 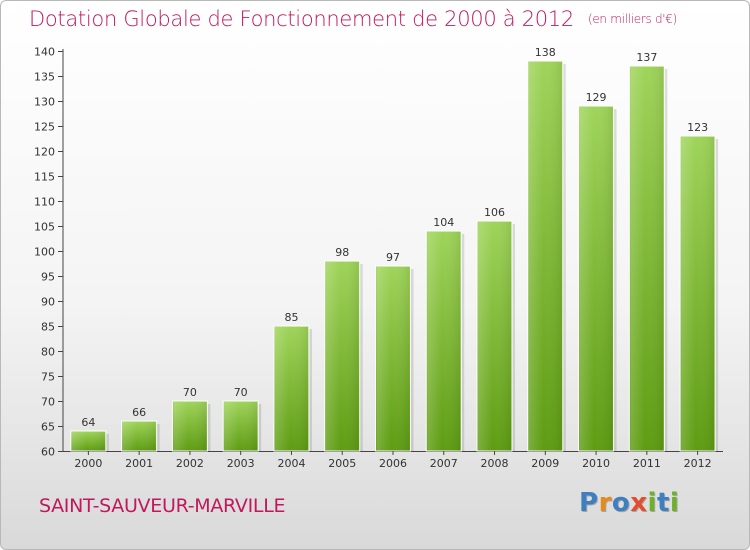 What do you see at coordinates (190, 463) in the screenshot?
I see `x-tick-label: 2002` at bounding box center [190, 463].